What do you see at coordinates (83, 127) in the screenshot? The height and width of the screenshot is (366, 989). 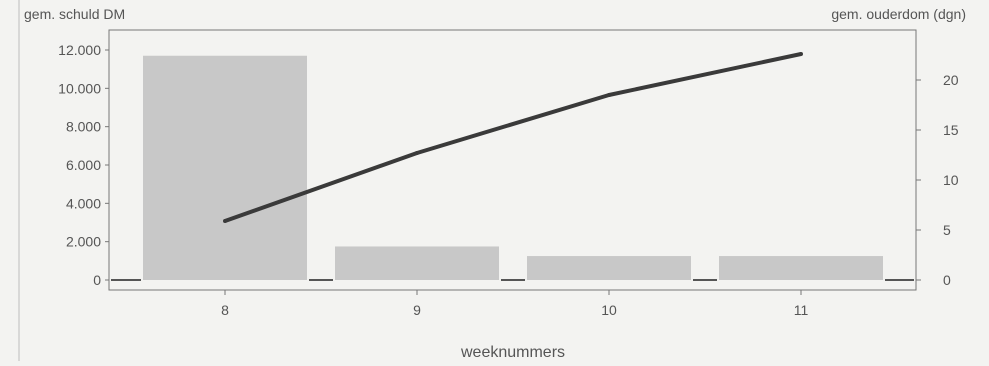 I see `left-axis-tick-label: 8.000` at bounding box center [83, 127].